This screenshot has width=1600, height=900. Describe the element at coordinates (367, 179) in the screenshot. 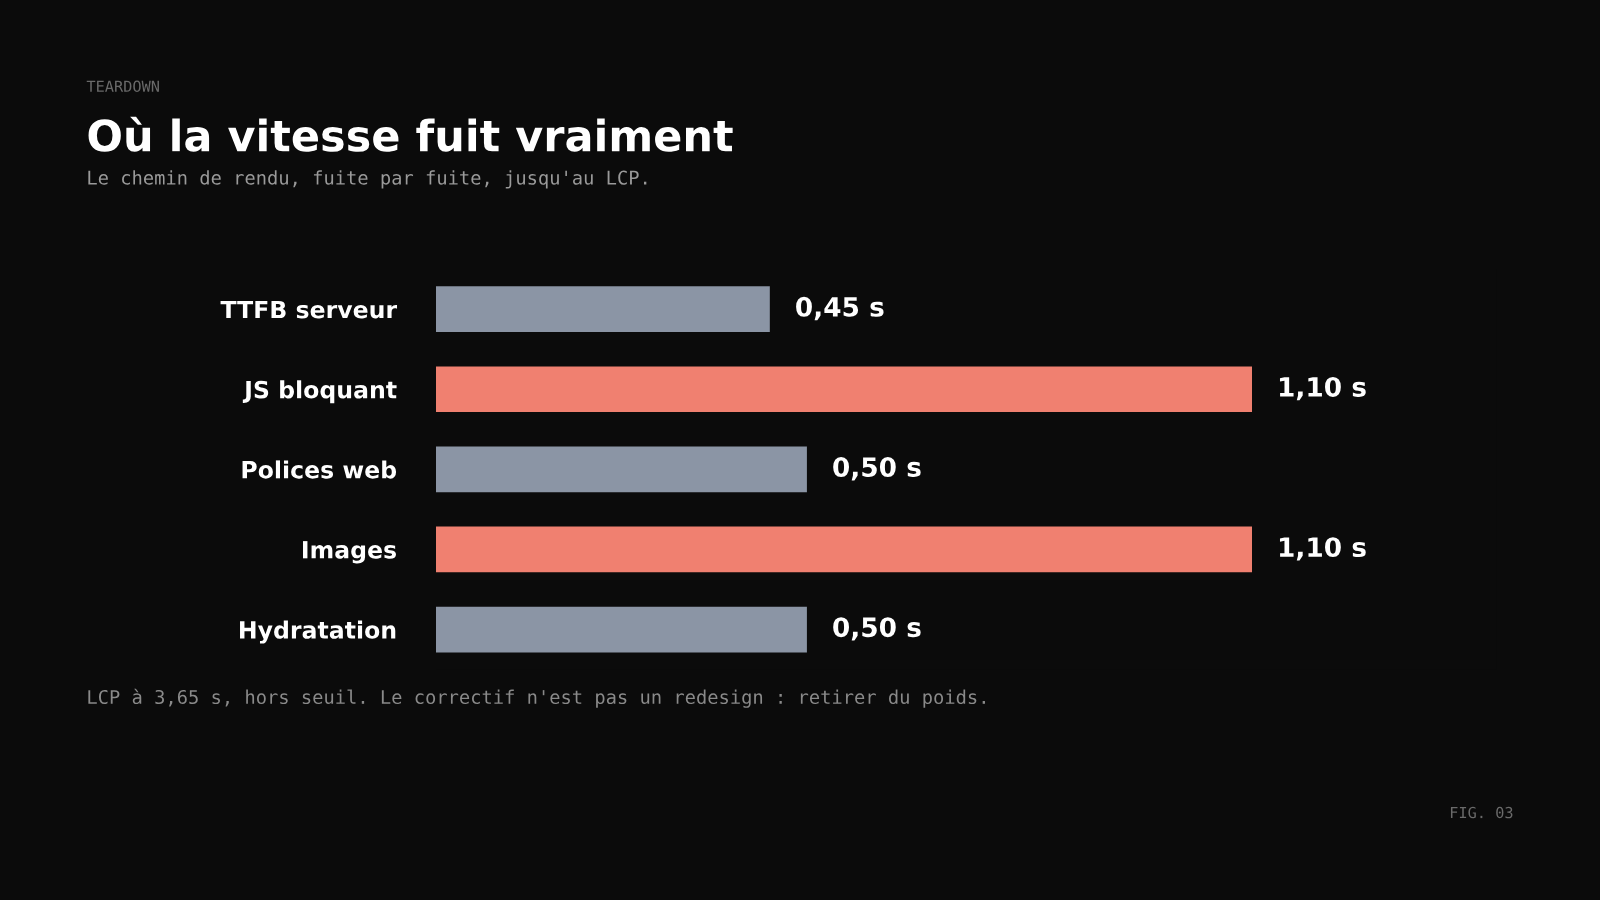

I see `chart-subtitle: Le chemin de rendu, fuite par fuite, jusqu'au LCP.` at that location.